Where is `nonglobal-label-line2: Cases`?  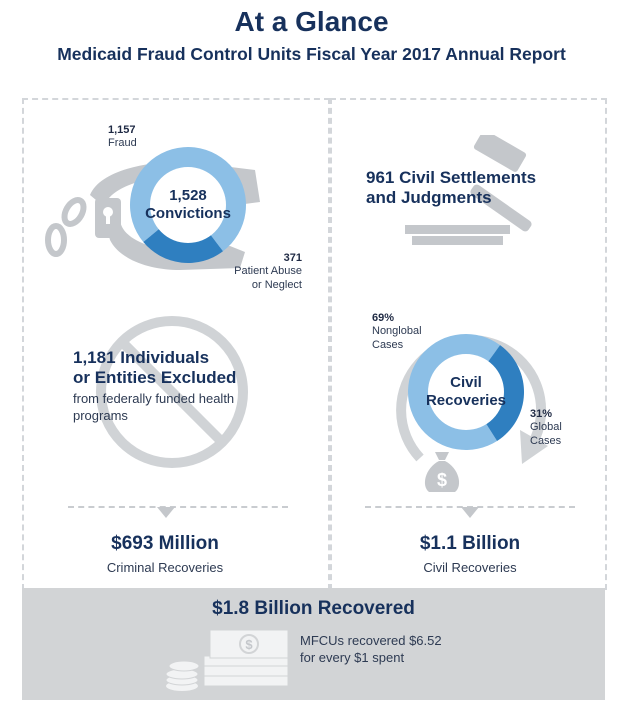
nonglobal-label-line2: Cases is located at coordinates (388, 345).